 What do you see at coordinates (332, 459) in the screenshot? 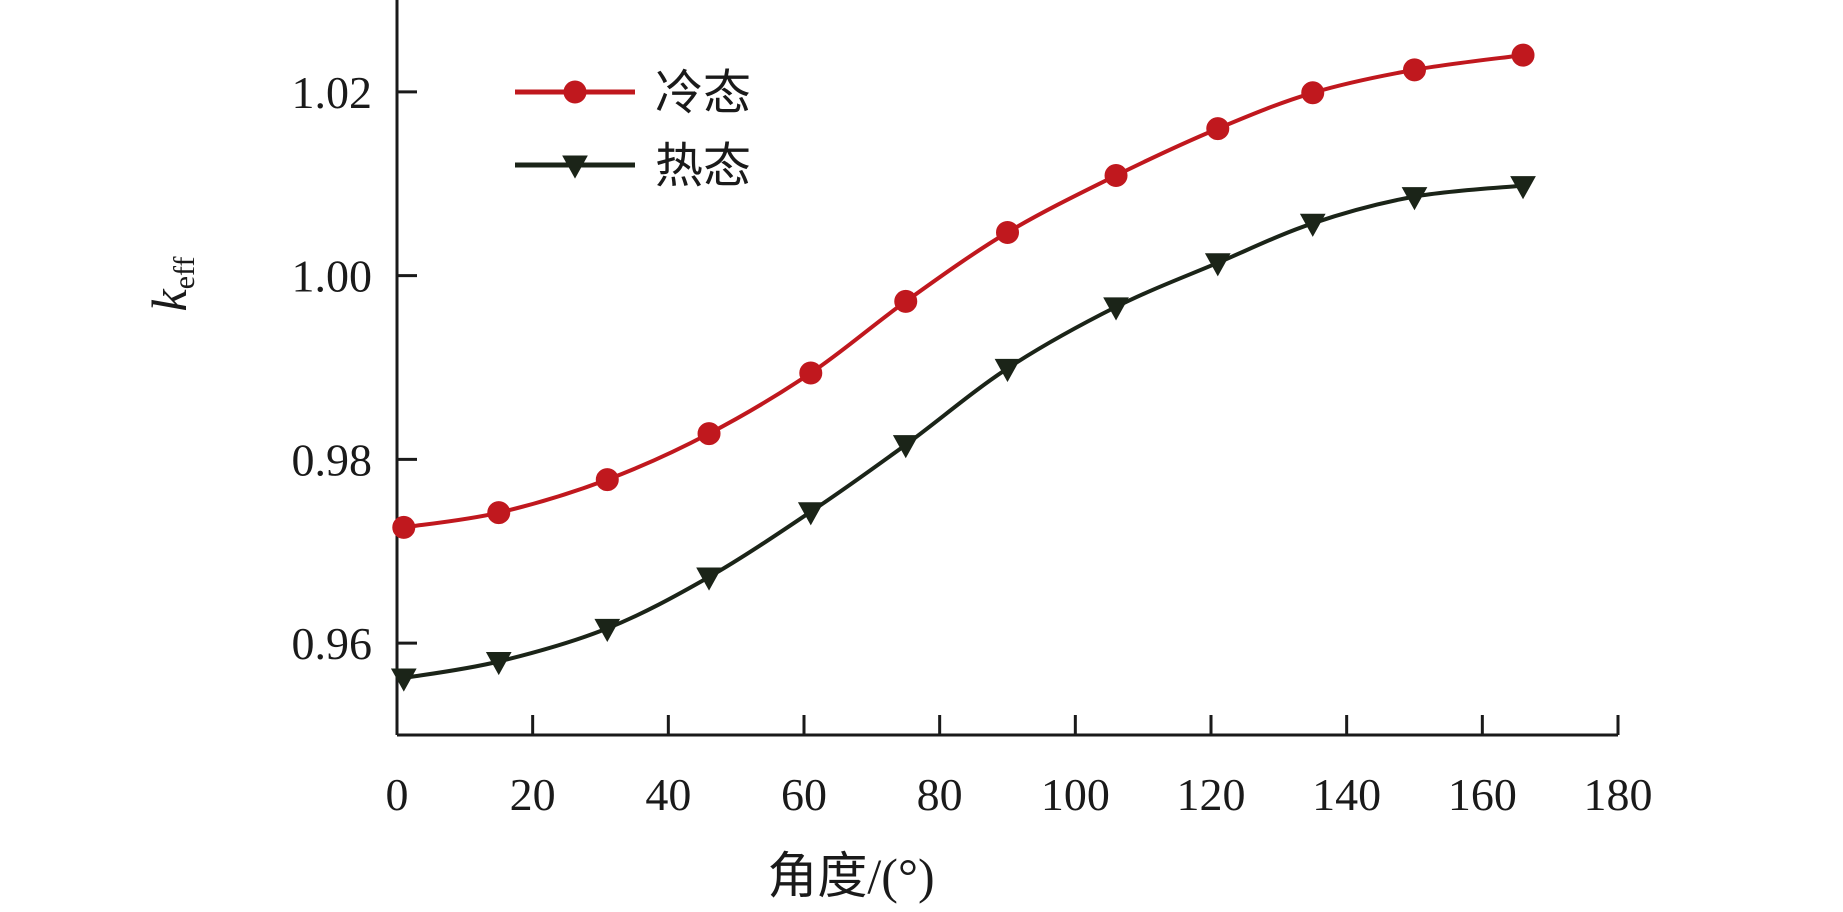
I see `y-tick-label: 0.98` at bounding box center [332, 459].